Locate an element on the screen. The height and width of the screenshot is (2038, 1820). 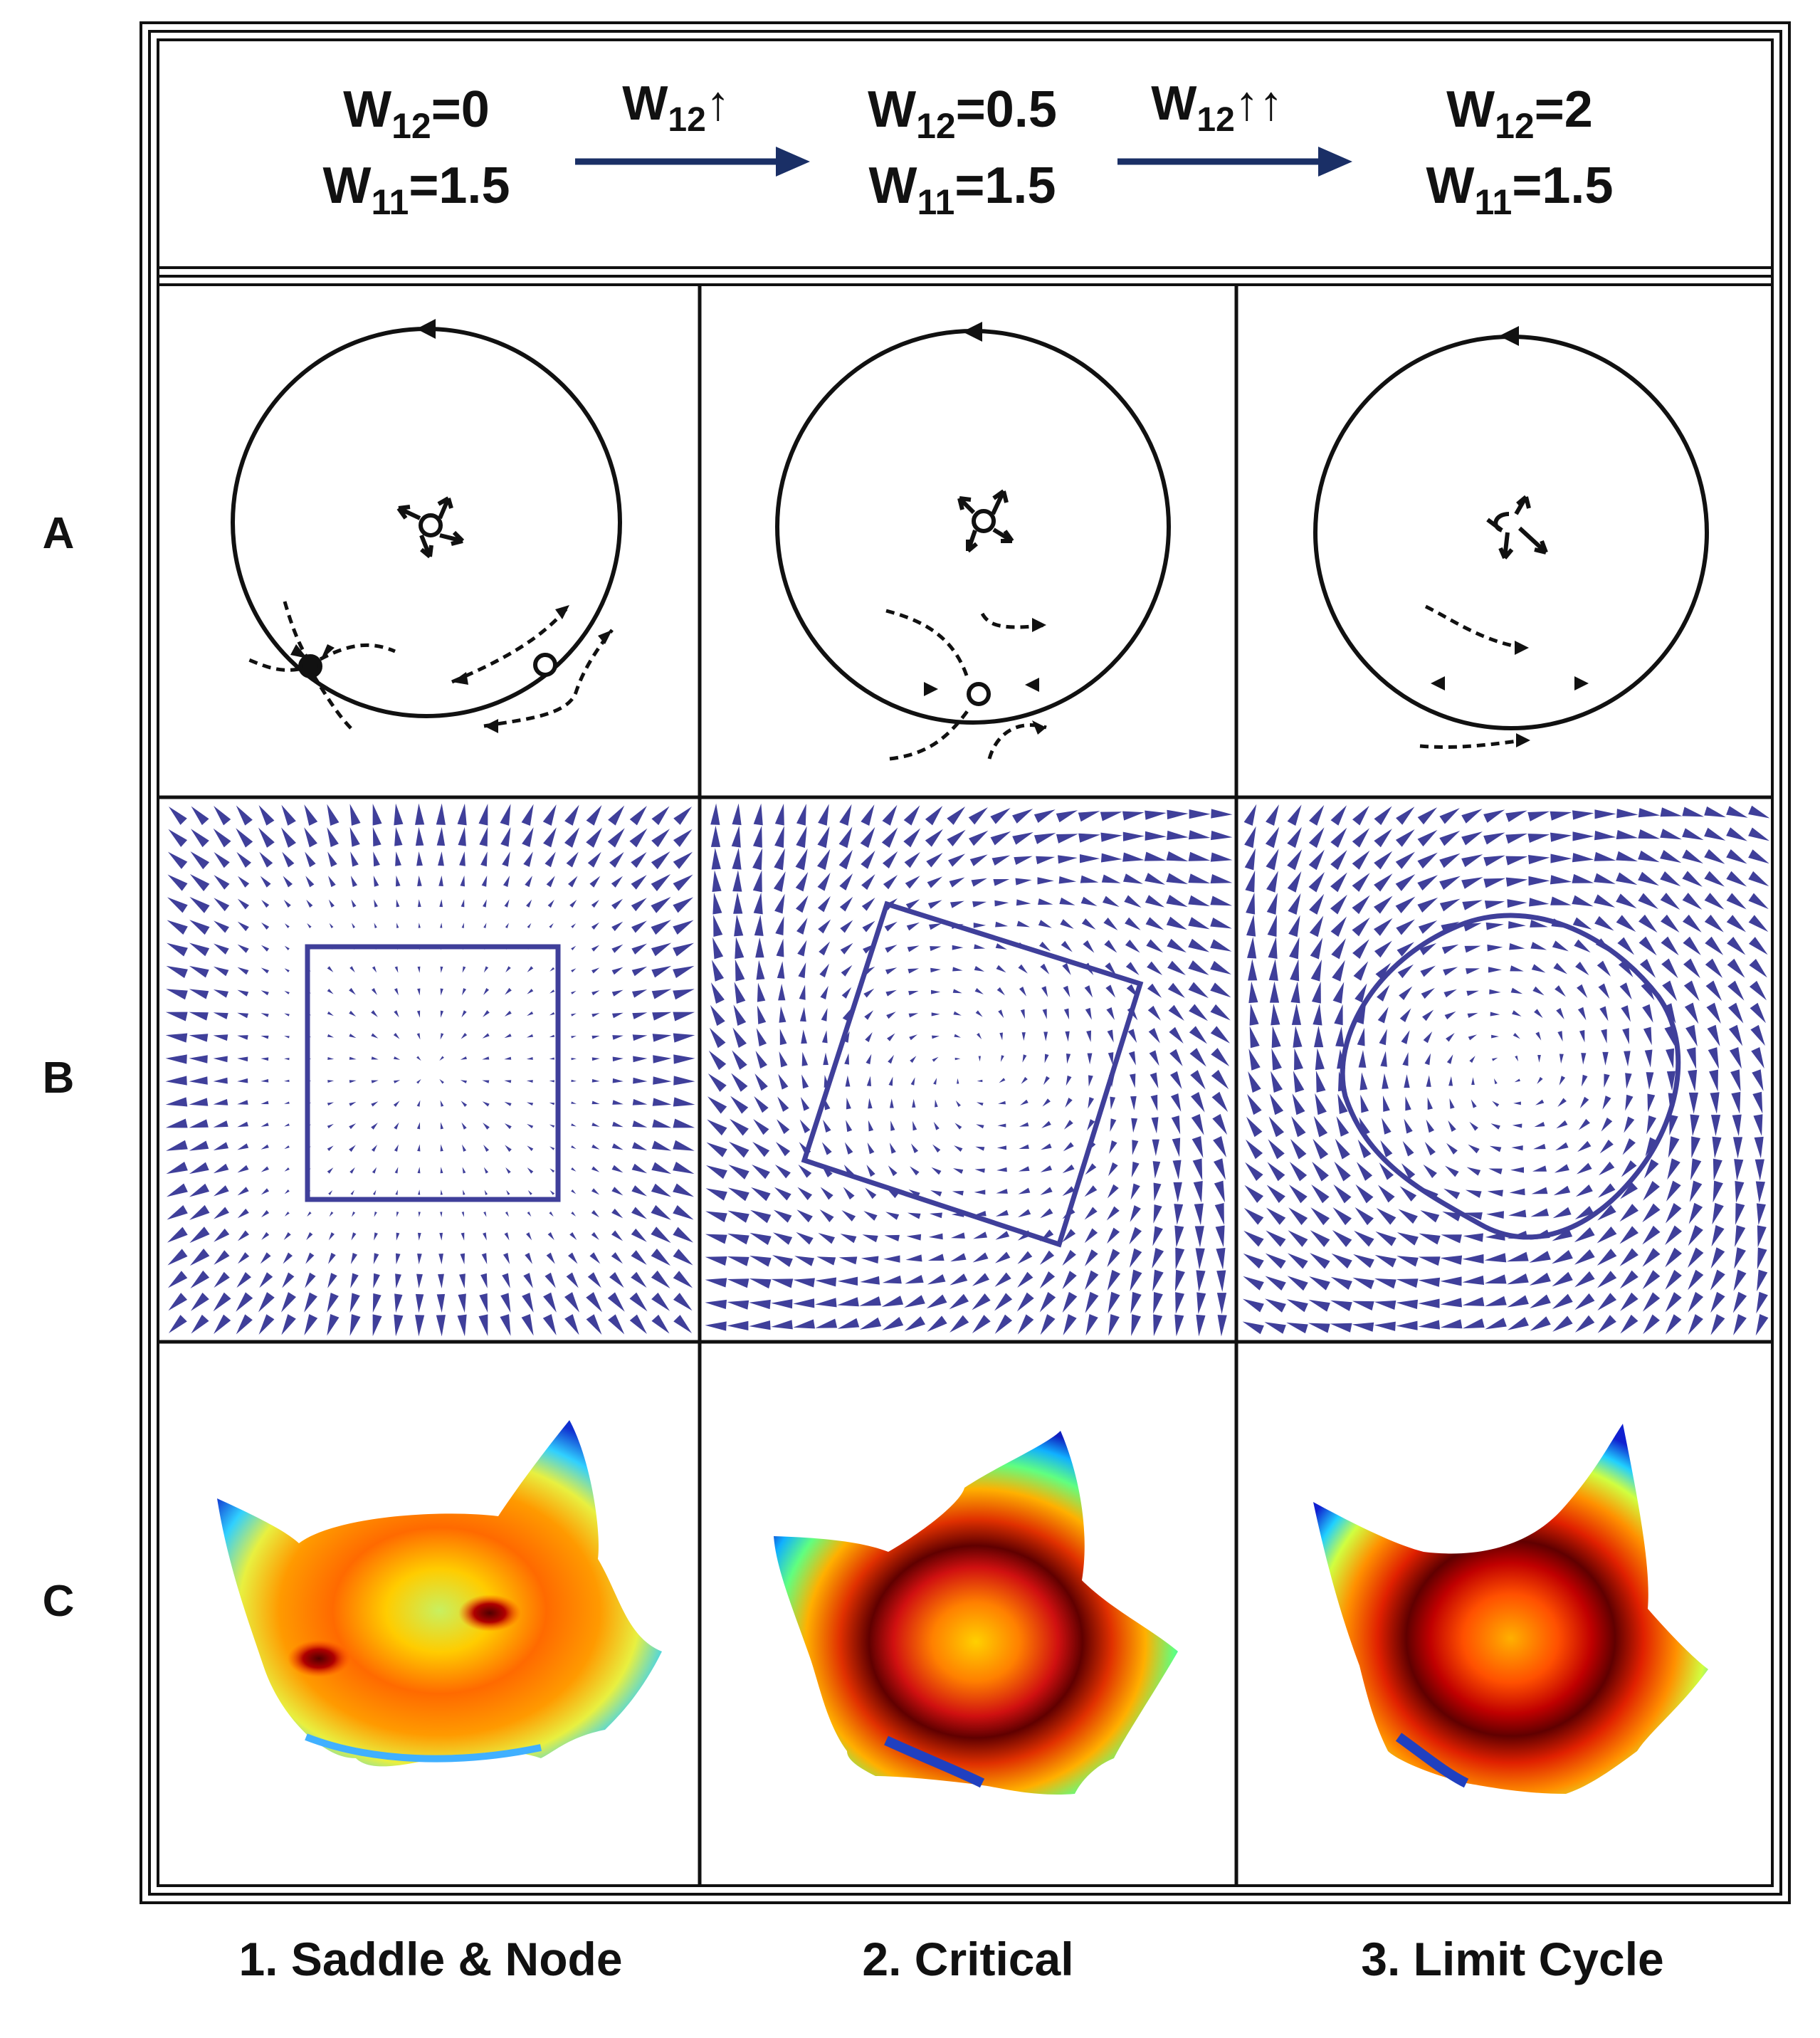
state-2-w11: W11=1.5 is located at coordinates (962, 189).